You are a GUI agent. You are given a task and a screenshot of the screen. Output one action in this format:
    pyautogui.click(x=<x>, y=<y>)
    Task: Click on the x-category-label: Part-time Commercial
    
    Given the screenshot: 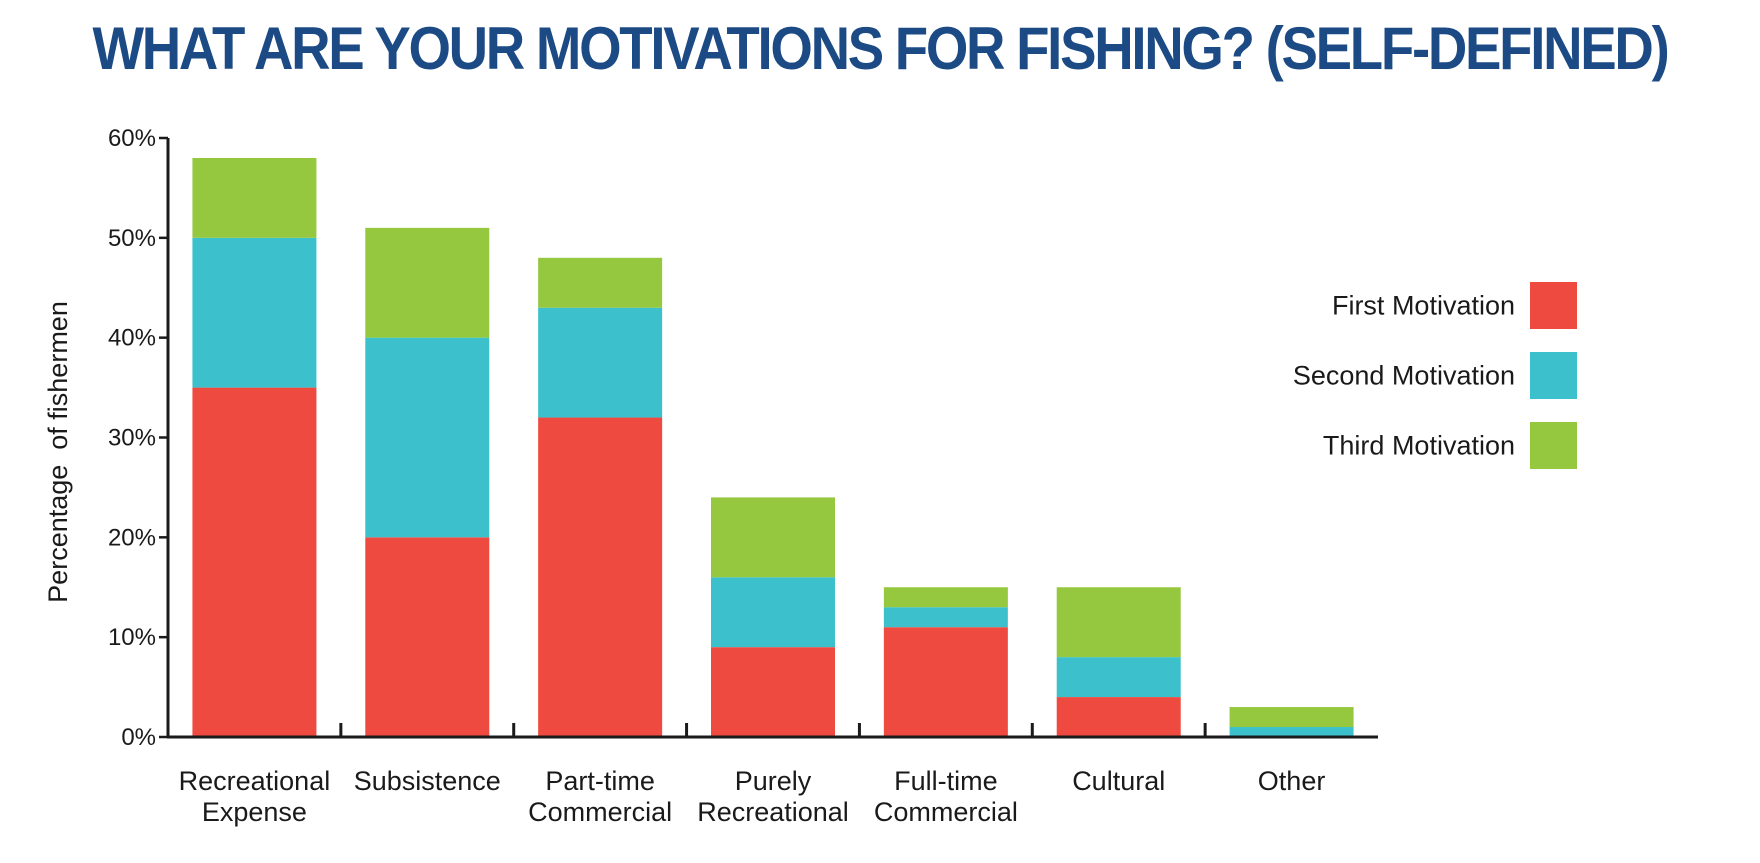 What is the action you would take?
    pyautogui.click(x=600, y=796)
    